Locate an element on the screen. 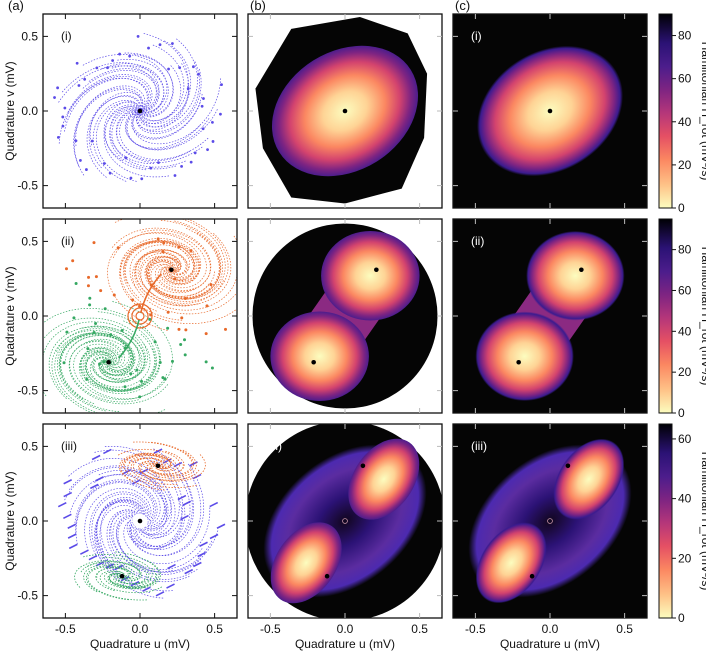 The width and height of the screenshot is (706, 652). row-label: (i) is located at coordinates (66, 36).